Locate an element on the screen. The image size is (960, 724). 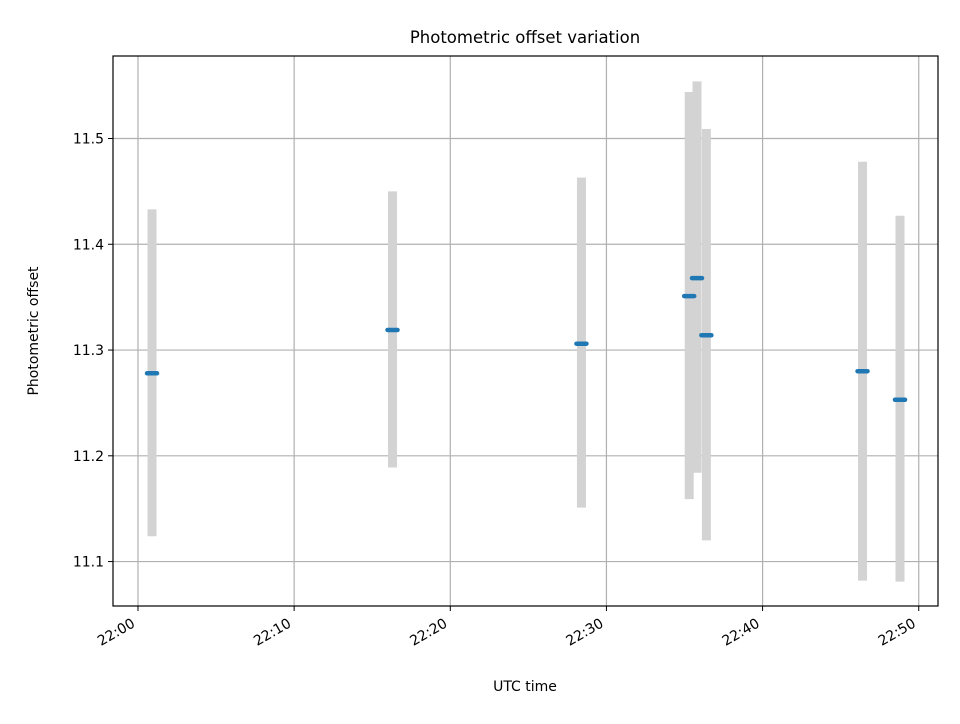
y-tick-label: 11.2 is located at coordinates (88, 457).